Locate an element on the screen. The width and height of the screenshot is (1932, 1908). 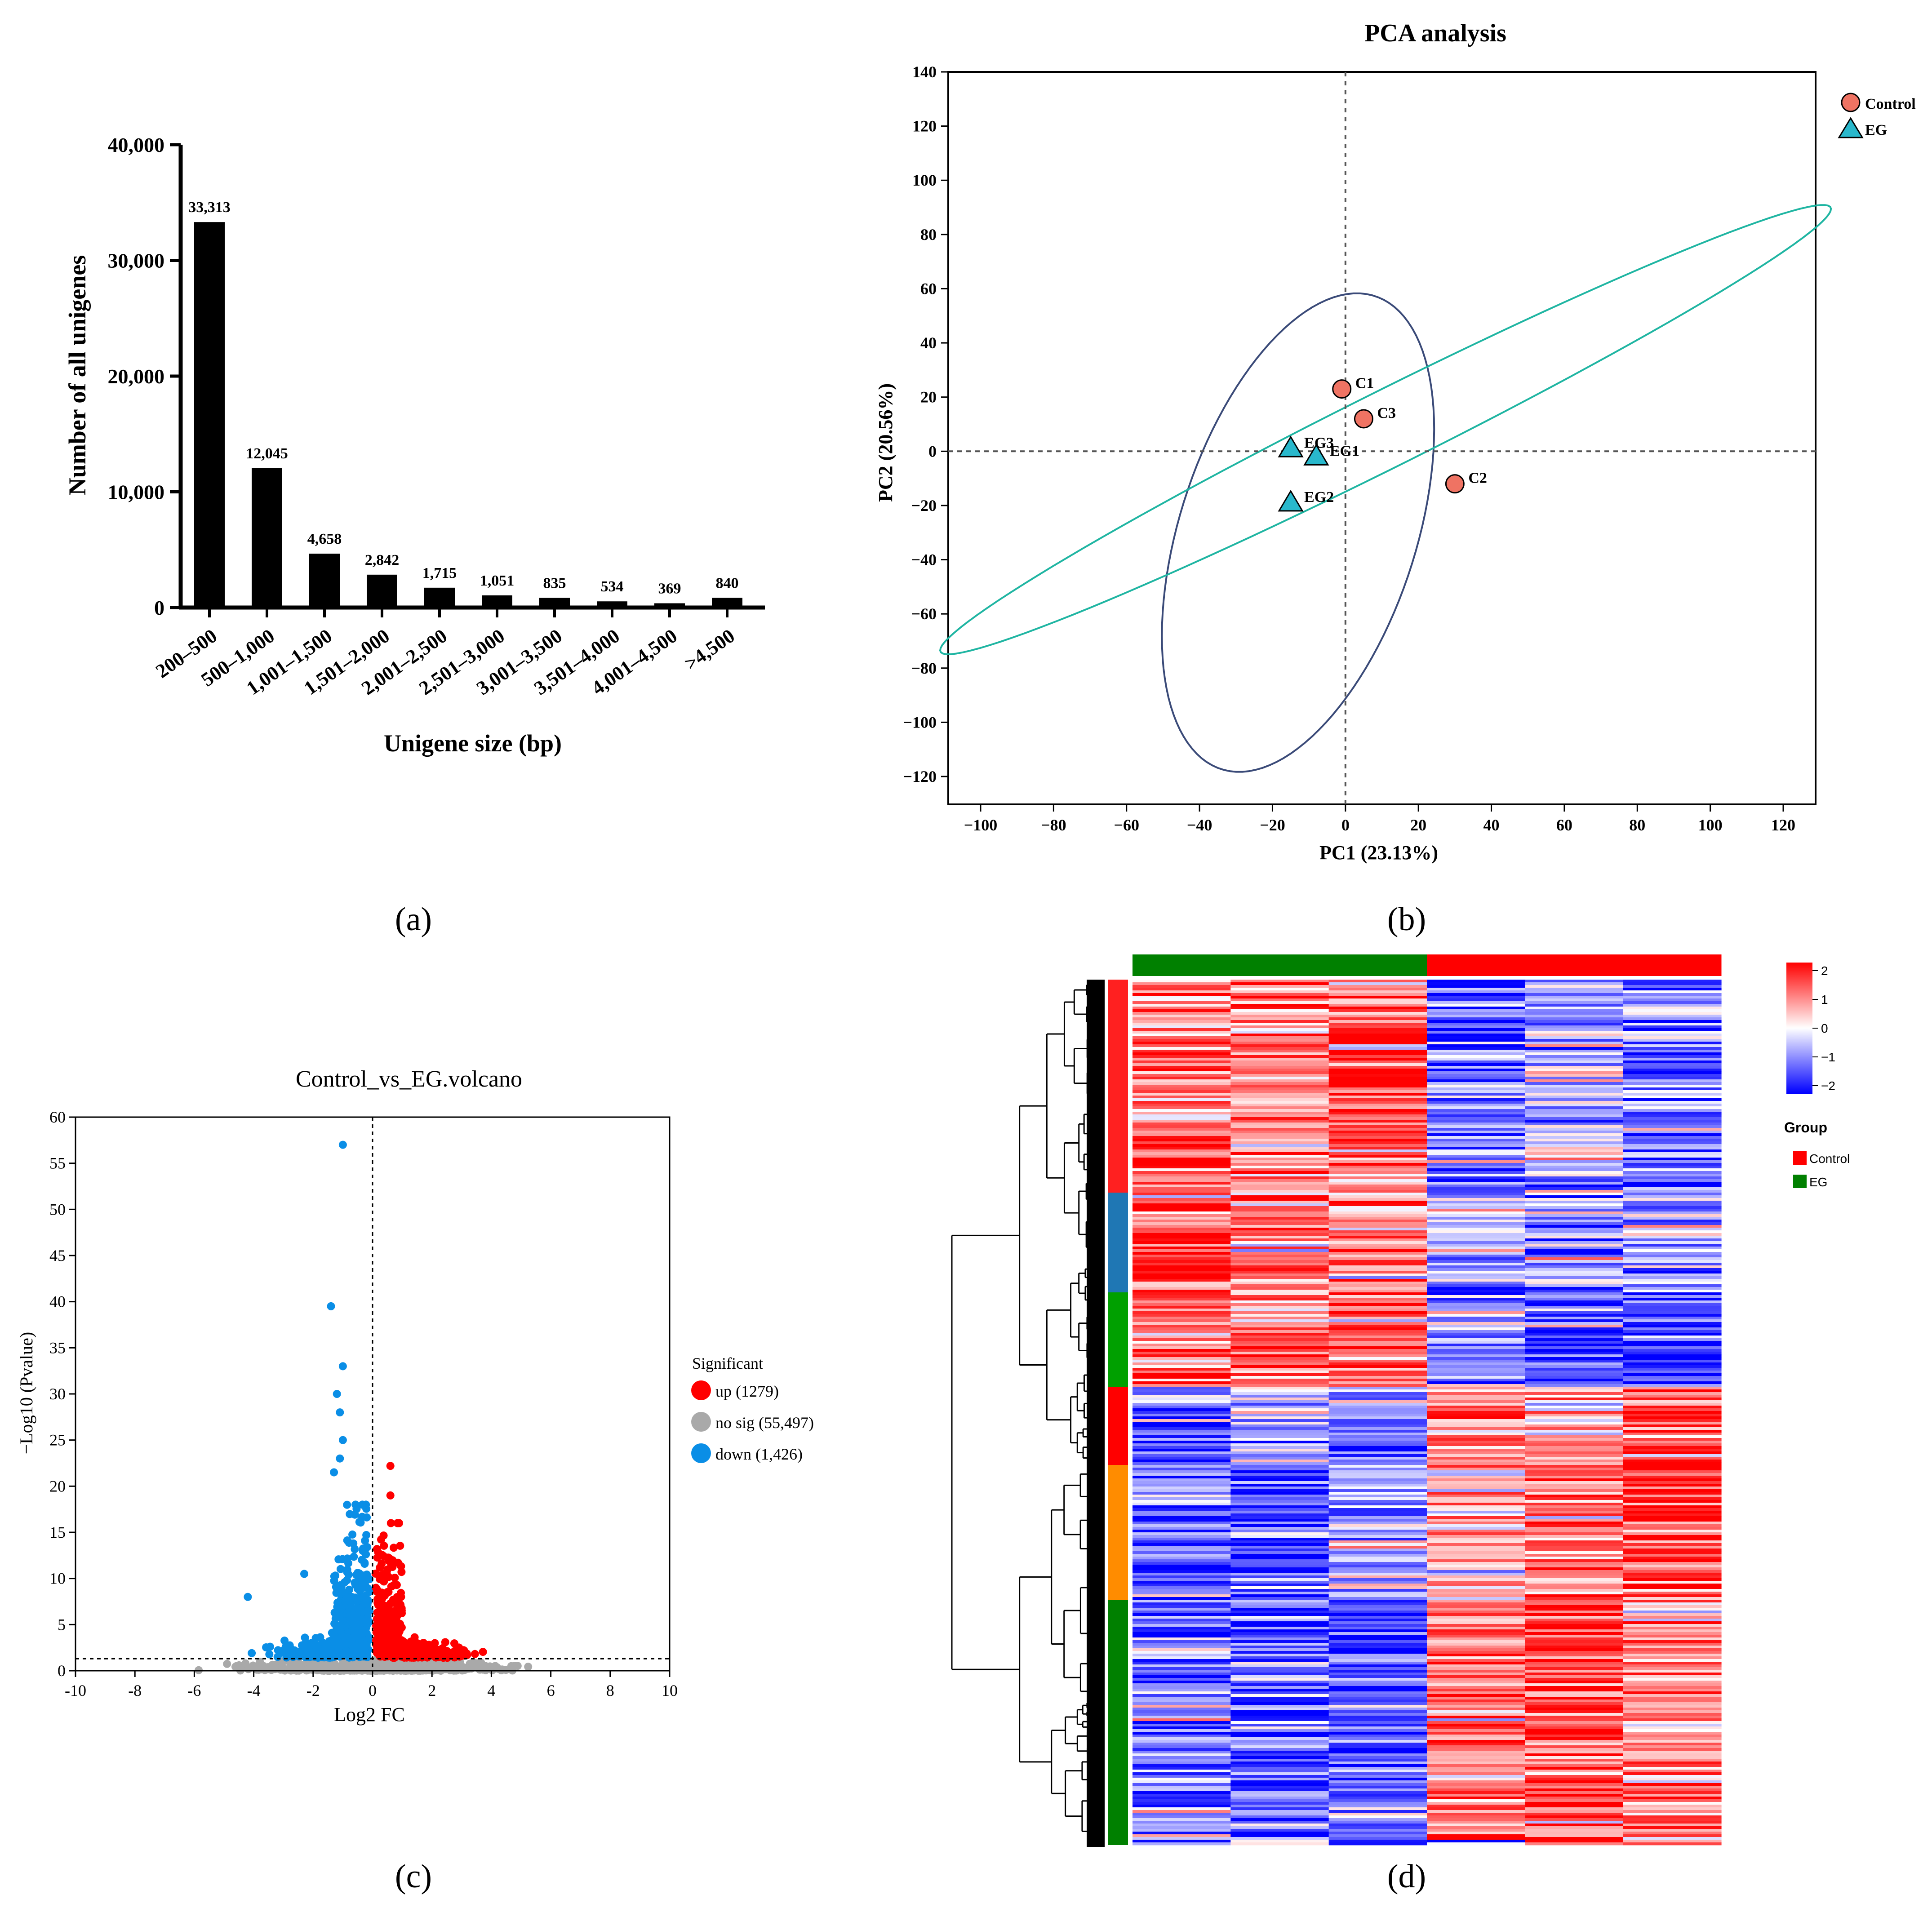
color-scale-legend: 210−1−2 is located at coordinates (1810, 1028).